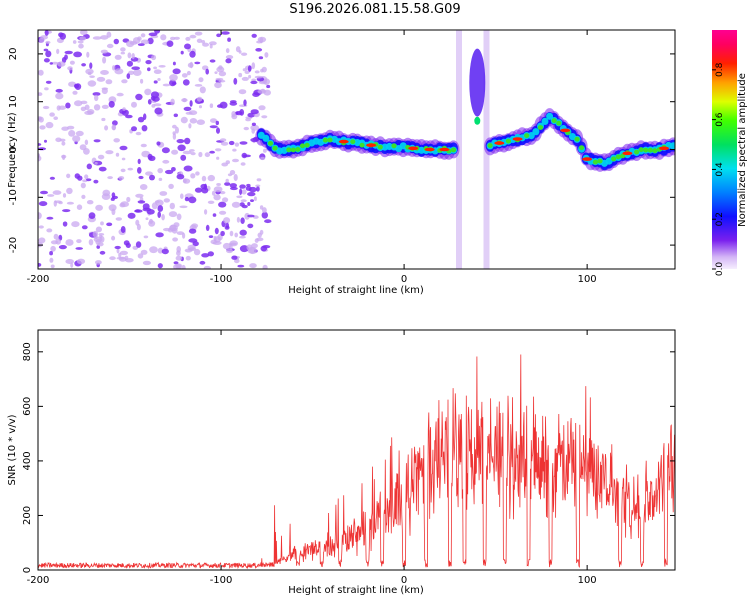 The image size is (750, 600). What do you see at coordinates (221, 580) in the screenshot?
I see `x-tick-label: -100` at bounding box center [221, 580].